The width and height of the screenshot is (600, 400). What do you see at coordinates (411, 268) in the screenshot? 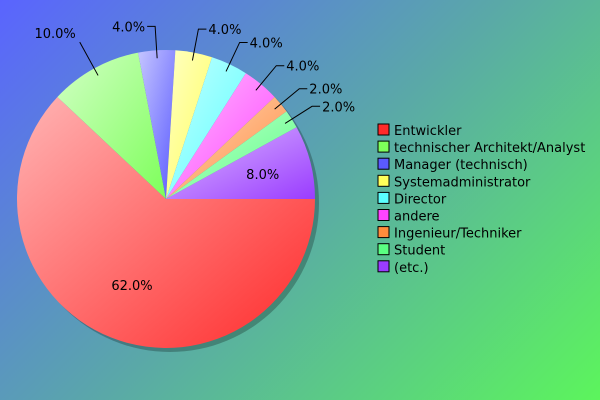
I see `legend-label-9: (etc.)` at bounding box center [411, 268].